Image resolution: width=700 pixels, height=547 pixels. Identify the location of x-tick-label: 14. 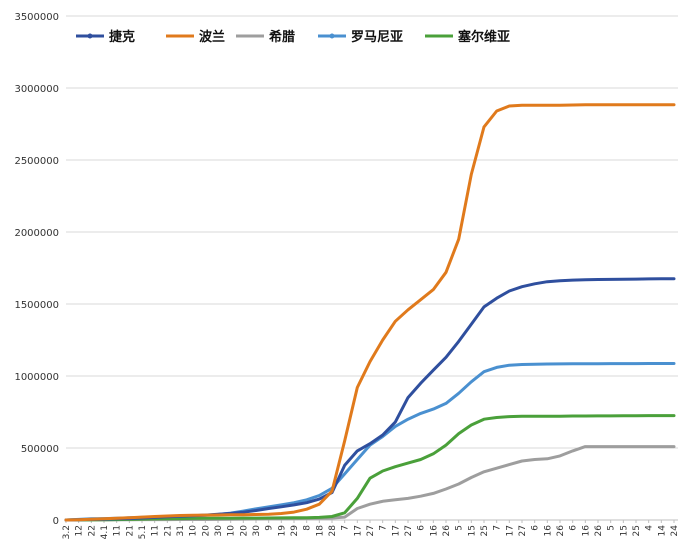
(662, 531).